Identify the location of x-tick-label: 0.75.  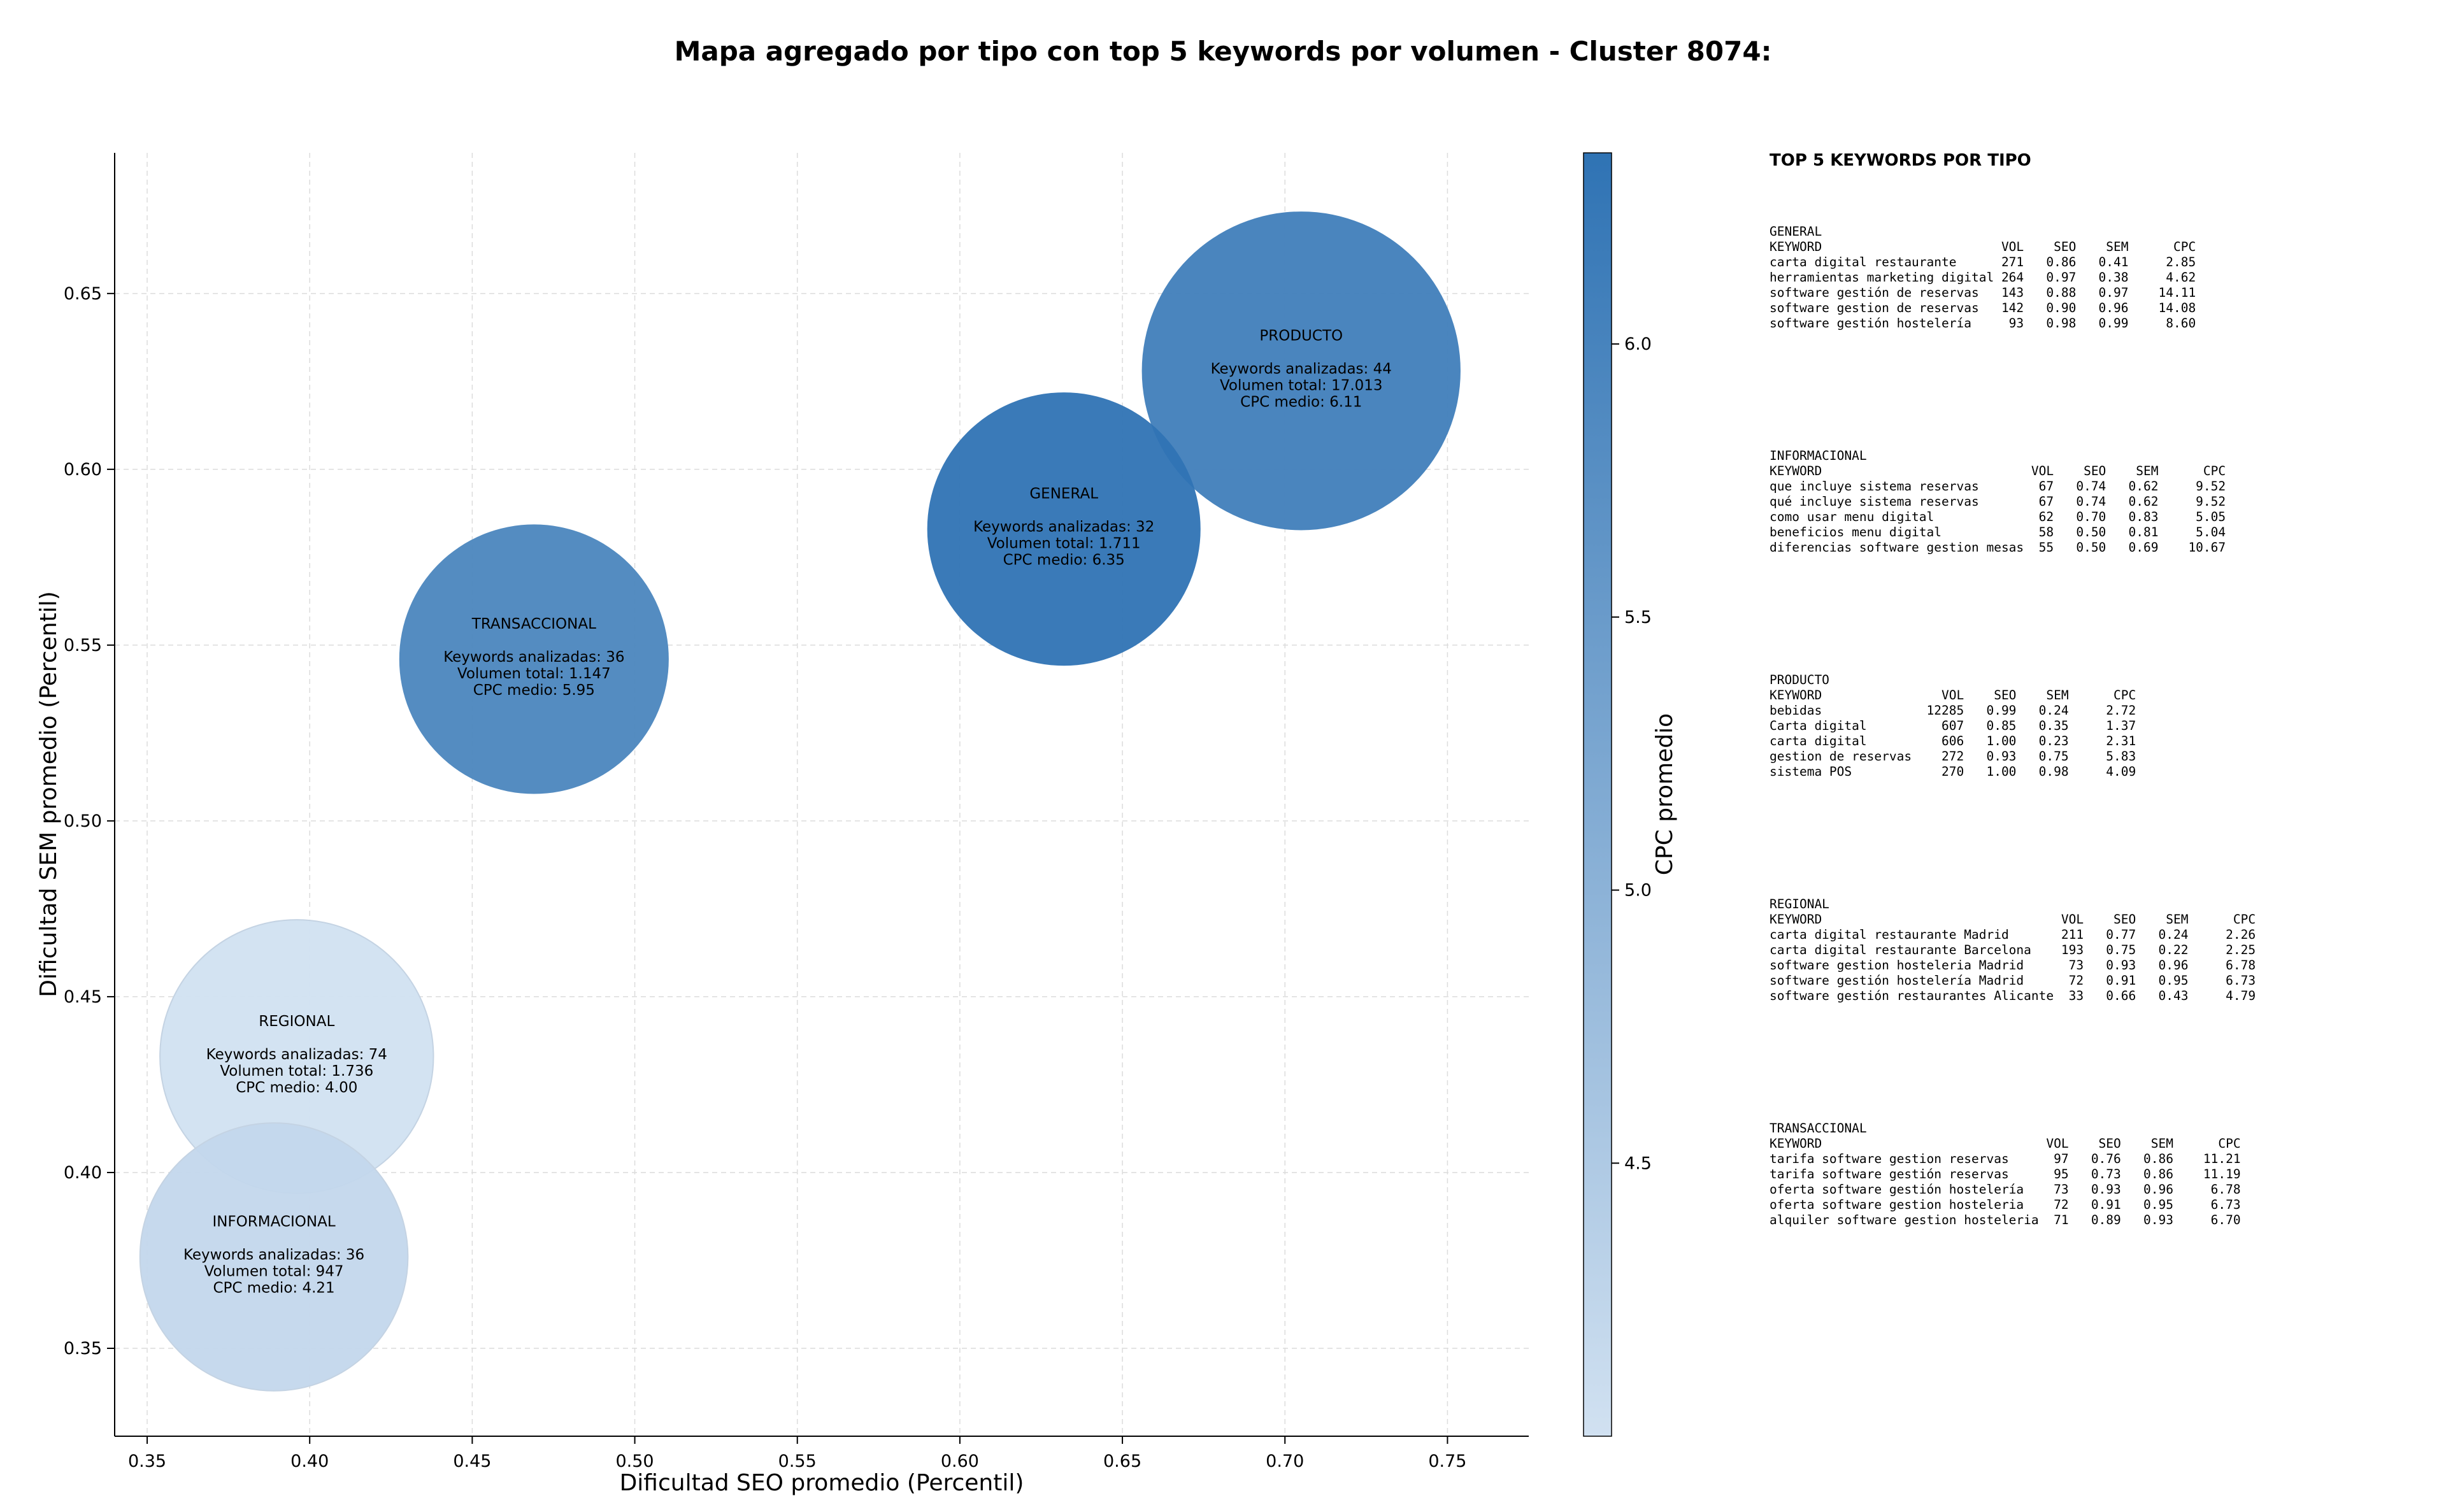
(1447, 1461).